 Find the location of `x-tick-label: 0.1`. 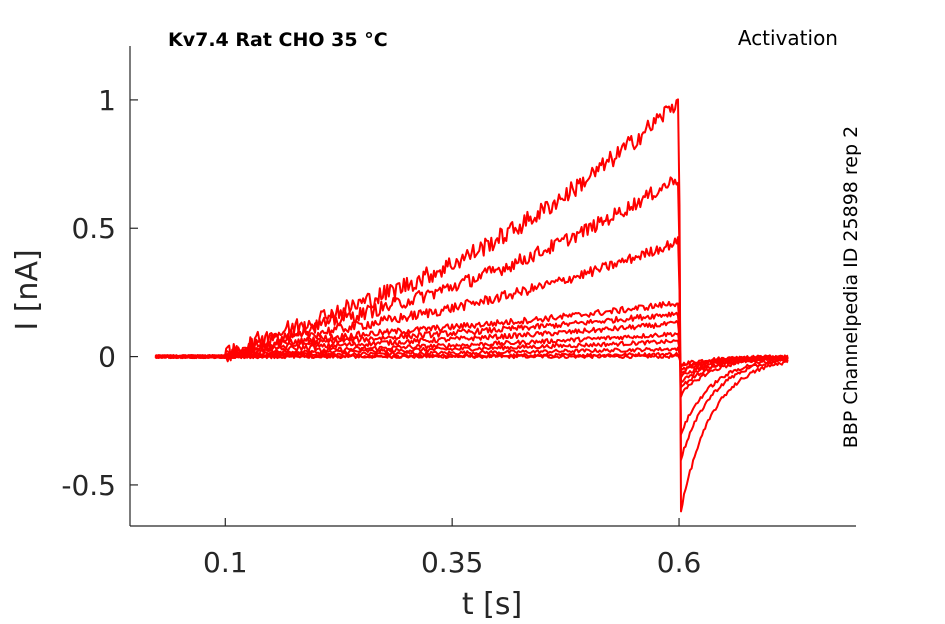

x-tick-label: 0.1 is located at coordinates (225, 562).